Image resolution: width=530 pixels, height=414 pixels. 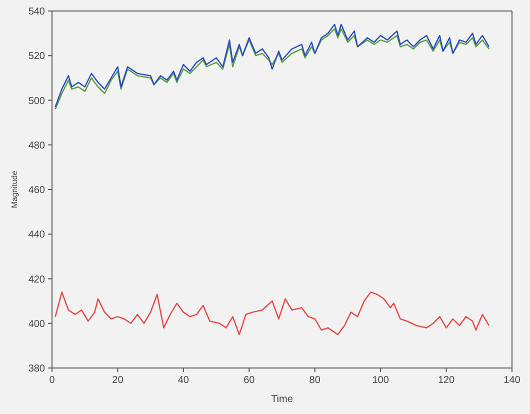 I want to click on y-tick-label: 500, so click(x=37, y=101).